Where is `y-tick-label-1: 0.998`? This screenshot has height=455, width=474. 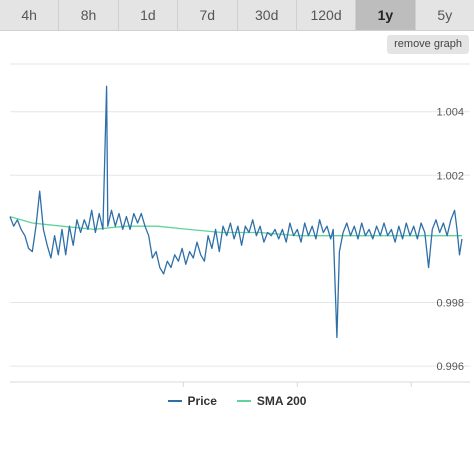 y-tick-label-1: 0.998 is located at coordinates (450, 304).